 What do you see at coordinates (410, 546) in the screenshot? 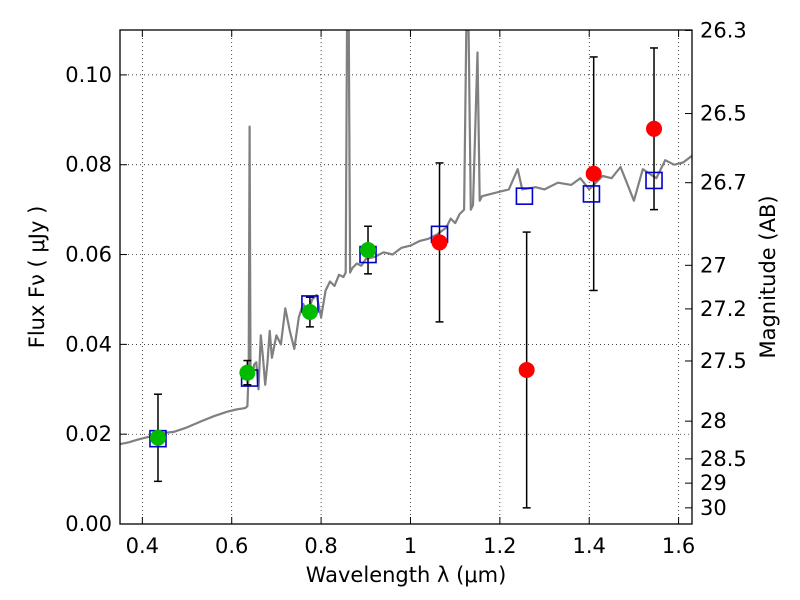
I see `x-tick-label: 1` at bounding box center [410, 546].